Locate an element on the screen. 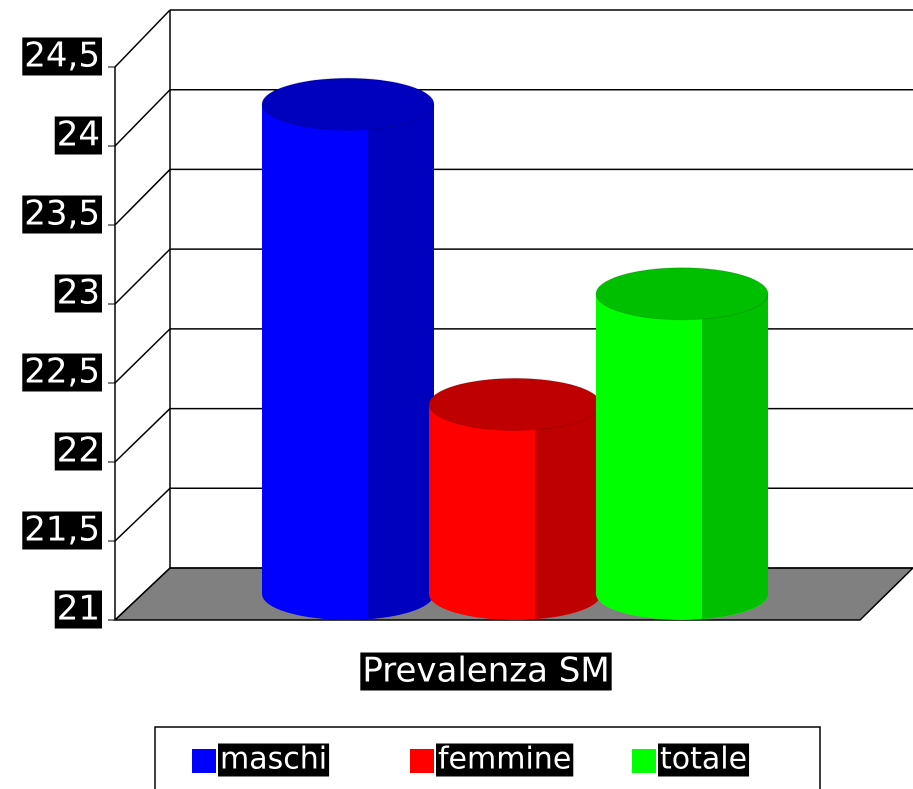 This screenshot has height=789, width=913. y-tick-label: 24,5 is located at coordinates (62, 56).